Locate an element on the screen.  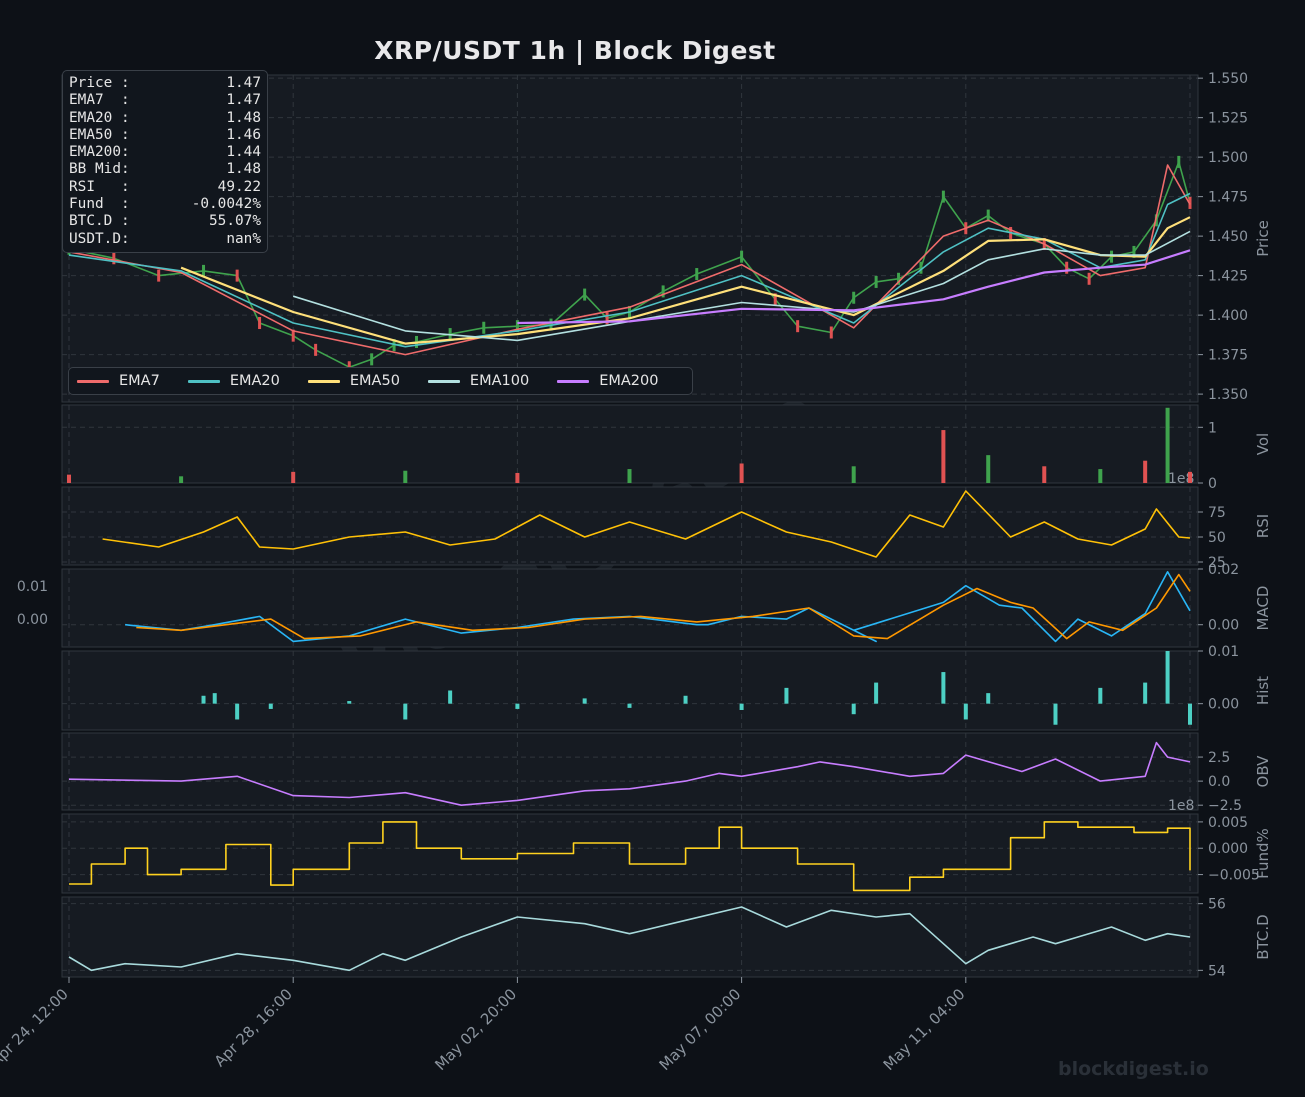
y-axis-label: RSI is located at coordinates (1263, 526).